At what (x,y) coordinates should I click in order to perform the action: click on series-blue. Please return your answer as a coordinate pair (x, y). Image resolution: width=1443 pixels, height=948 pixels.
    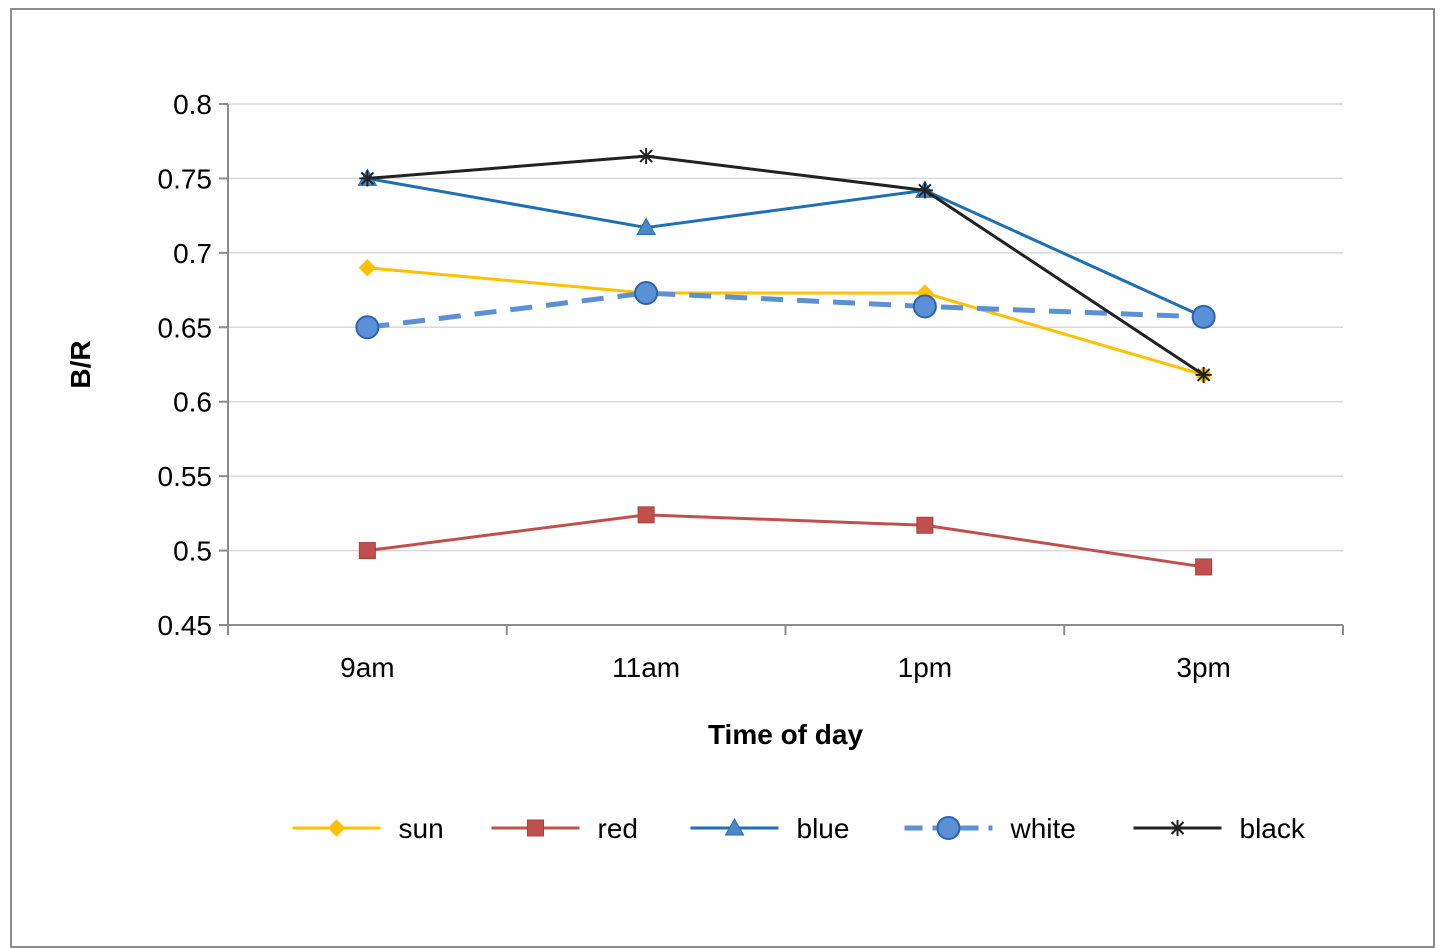
    Looking at the image, I should click on (785, 246).